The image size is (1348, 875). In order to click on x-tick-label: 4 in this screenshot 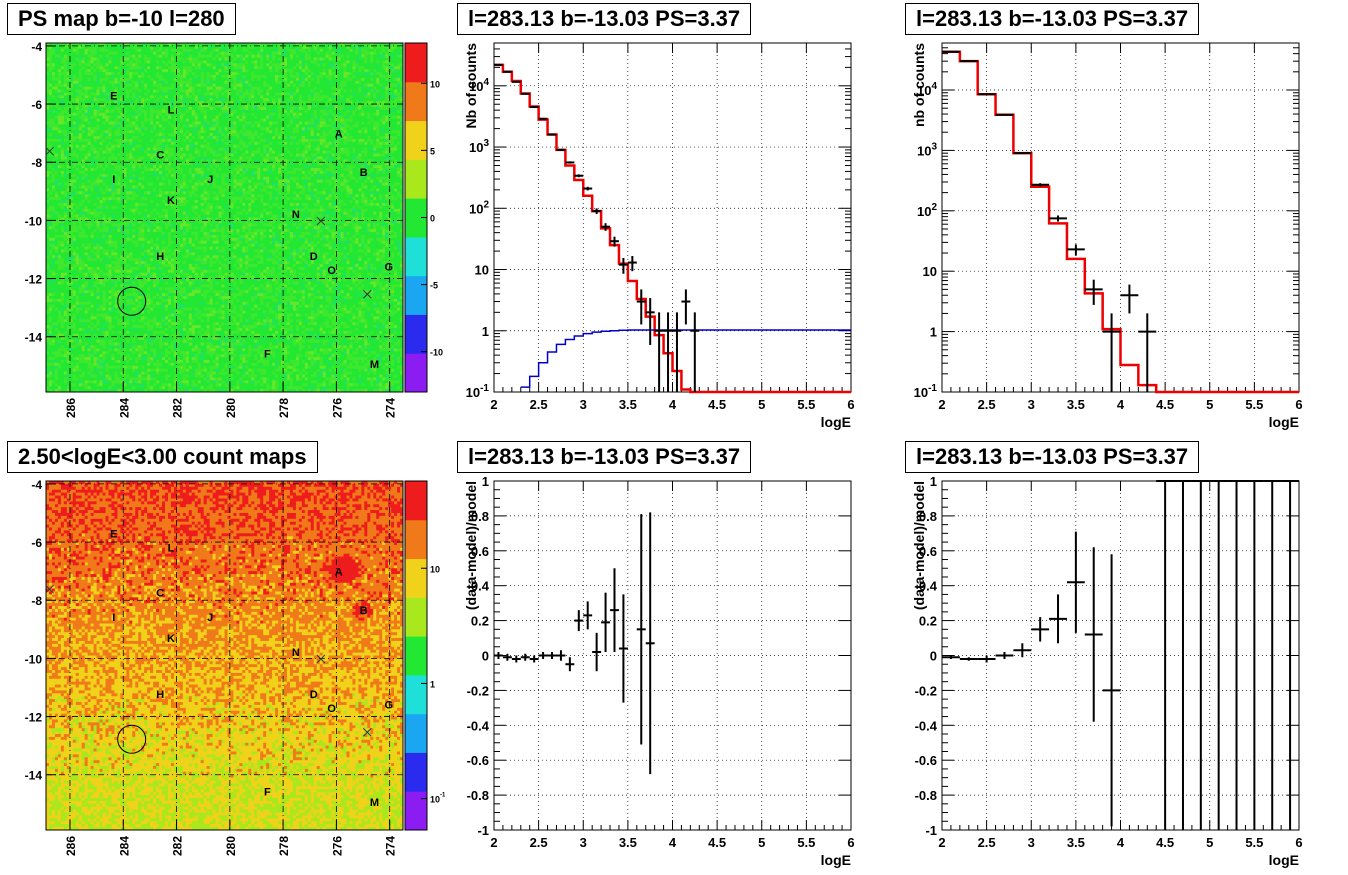, I will do `click(673, 404)`.